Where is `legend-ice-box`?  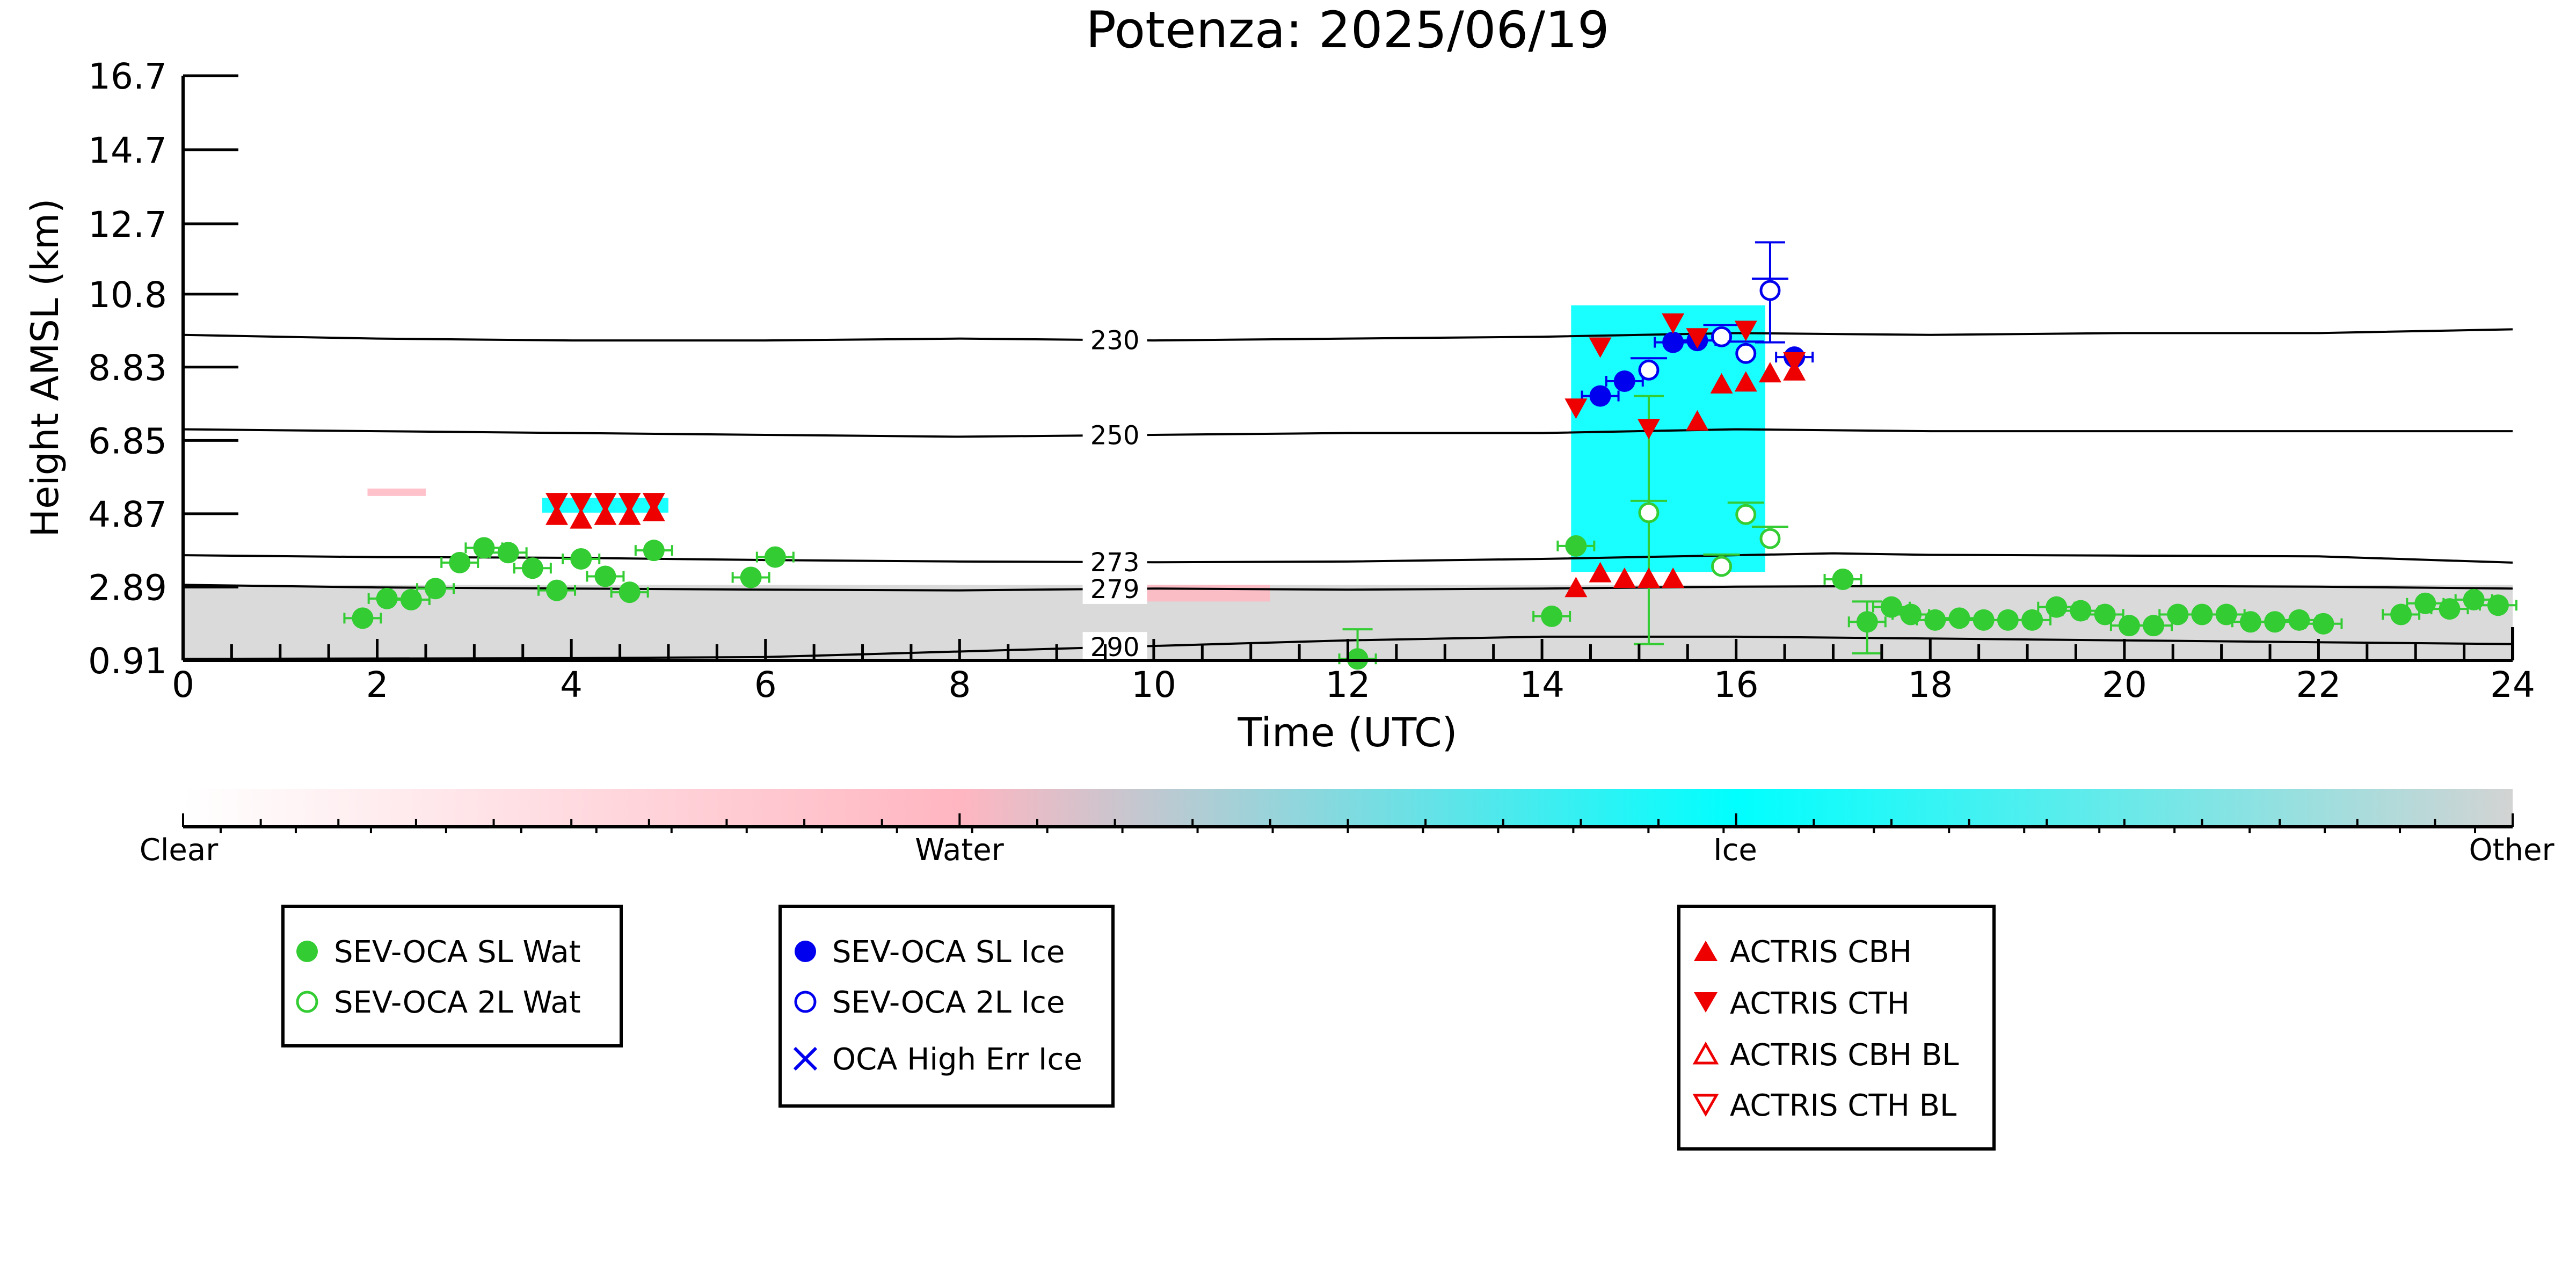
legend-ice-box is located at coordinates (946, 1006).